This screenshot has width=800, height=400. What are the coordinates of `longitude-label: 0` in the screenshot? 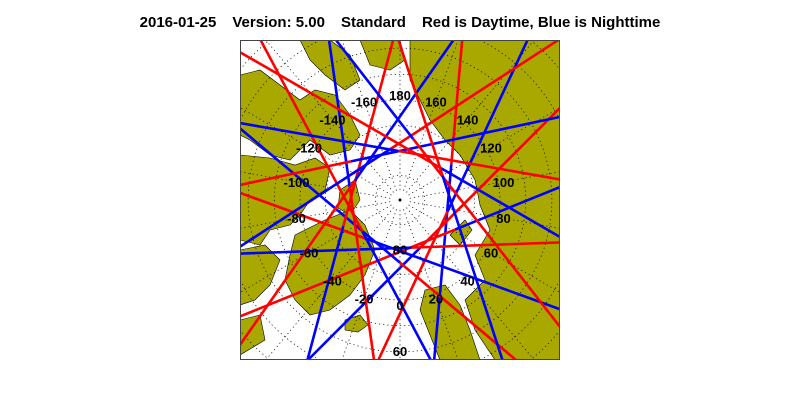 It's located at (399, 305).